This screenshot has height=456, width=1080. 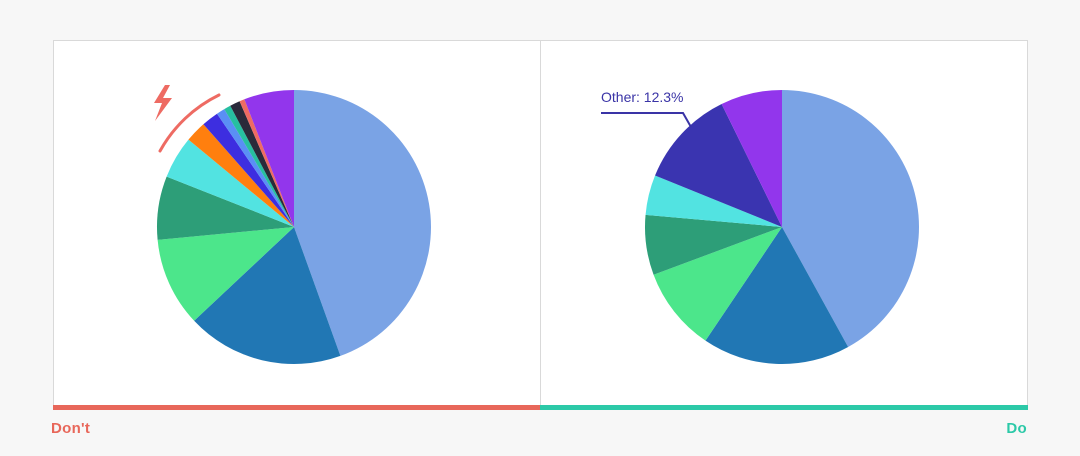 What do you see at coordinates (189, 123) in the screenshot?
I see `warning-arc` at bounding box center [189, 123].